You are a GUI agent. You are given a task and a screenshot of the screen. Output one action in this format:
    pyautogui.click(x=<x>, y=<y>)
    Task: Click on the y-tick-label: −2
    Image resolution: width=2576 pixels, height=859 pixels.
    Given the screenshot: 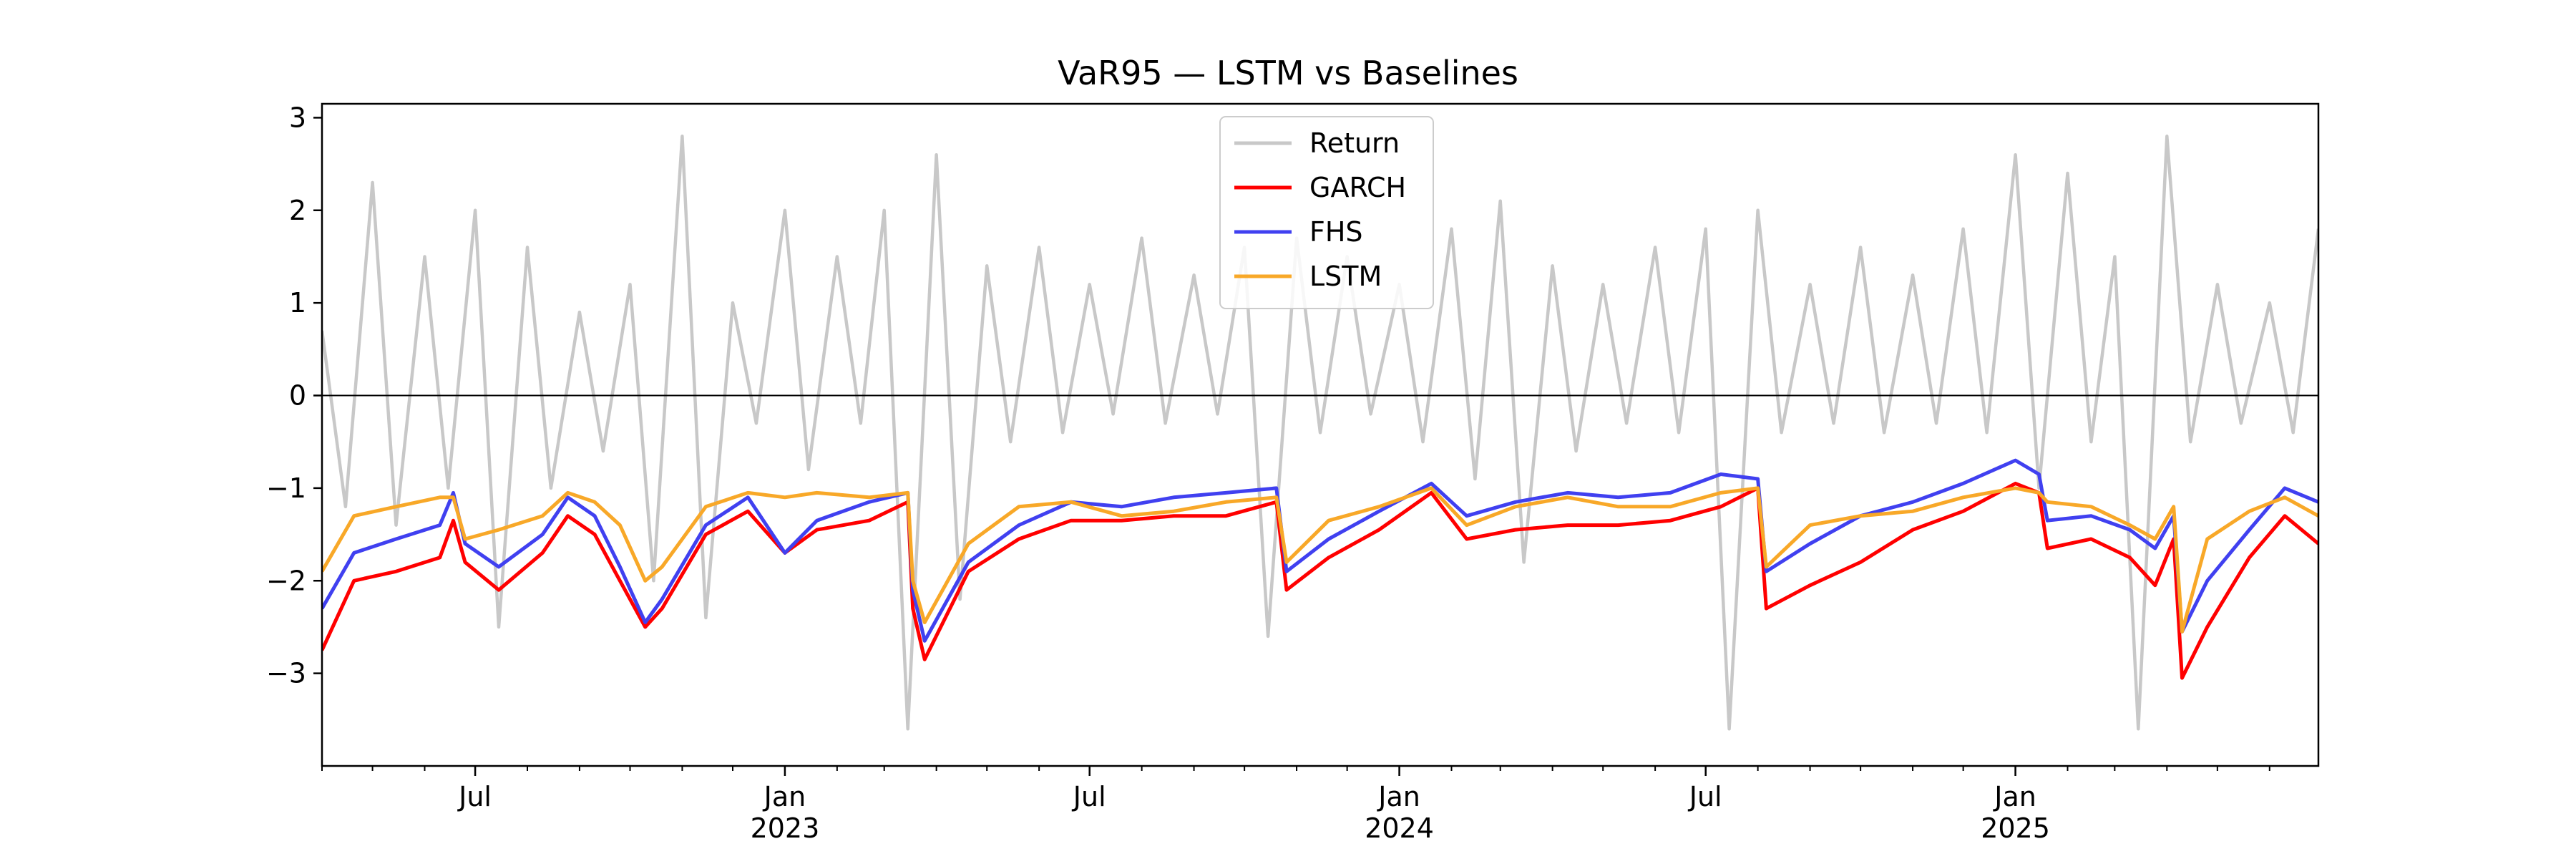 What is the action you would take?
    pyautogui.click(x=286, y=580)
    